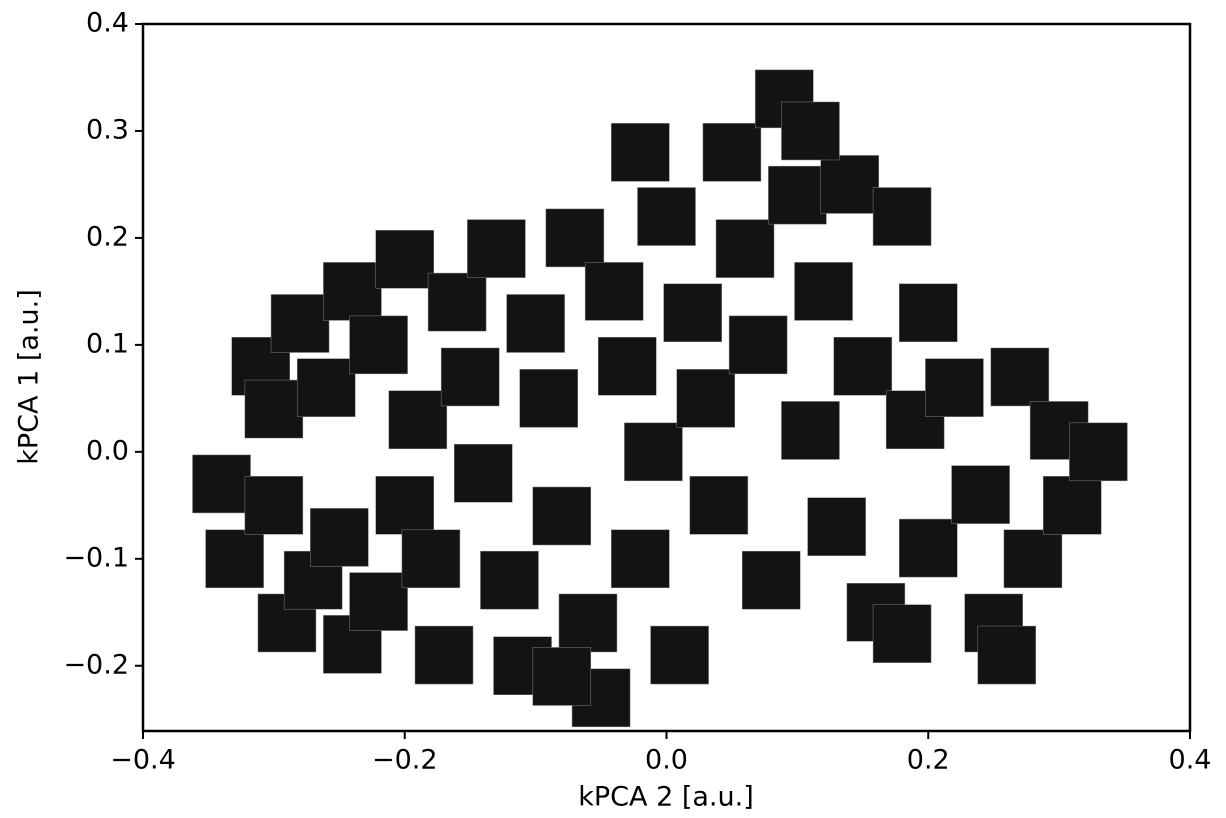 The image size is (1226, 818). I want to click on y-tick-label: 0.1, so click(107, 343).